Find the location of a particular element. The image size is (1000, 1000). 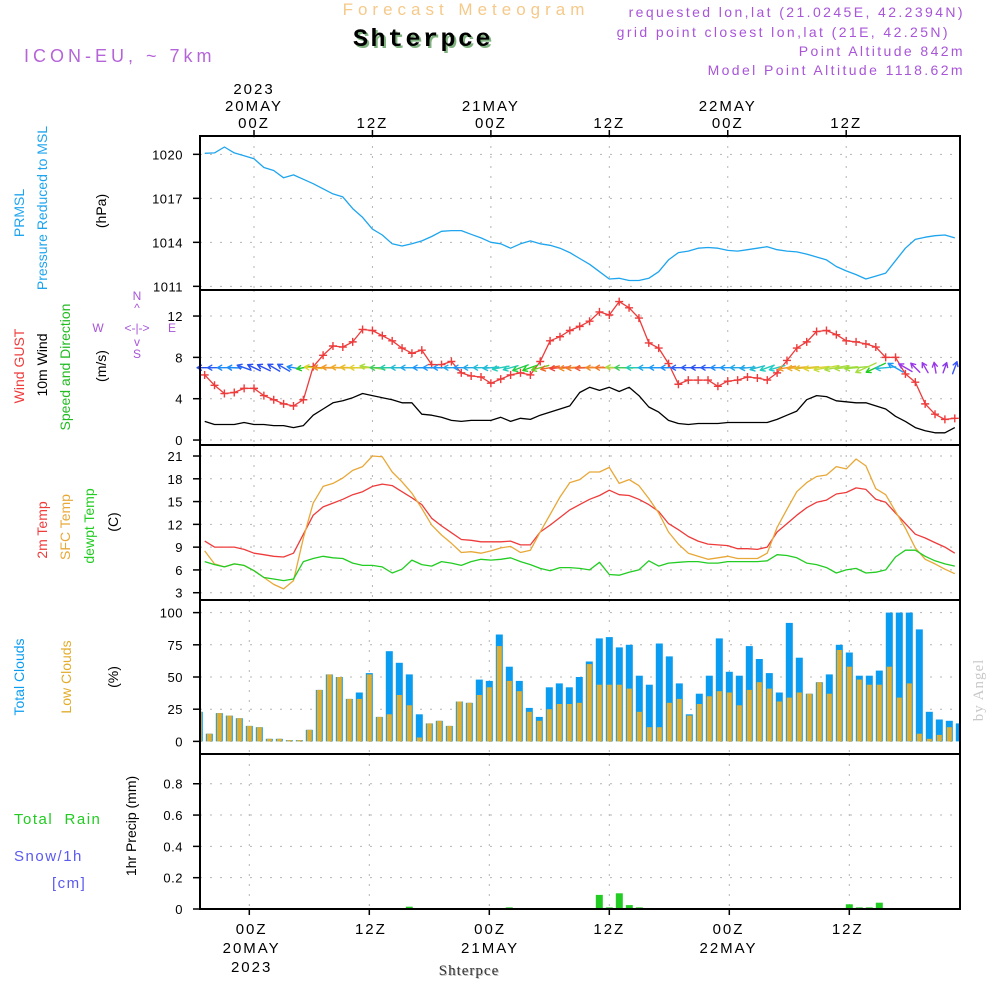

wind-y-tick-label: 12 is located at coordinates (175, 316).